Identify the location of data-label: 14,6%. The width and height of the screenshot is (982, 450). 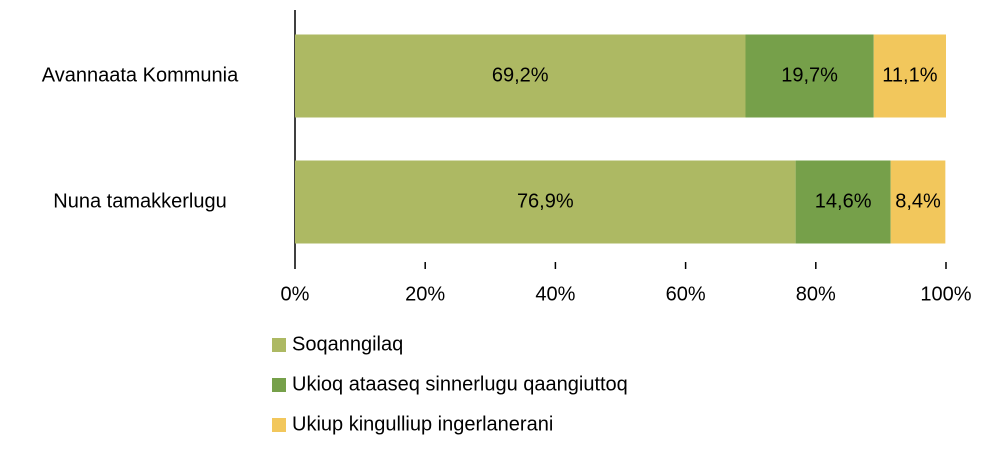
(843, 201).